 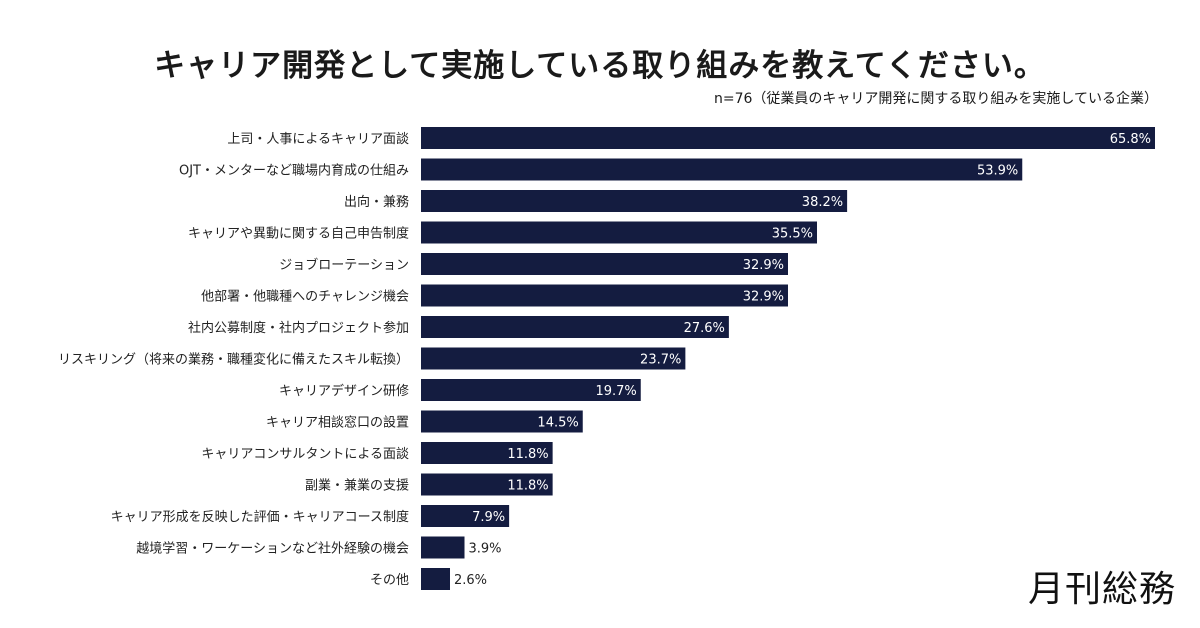 I want to click on category-label: 副業・兼業の支援, so click(x=357, y=486).